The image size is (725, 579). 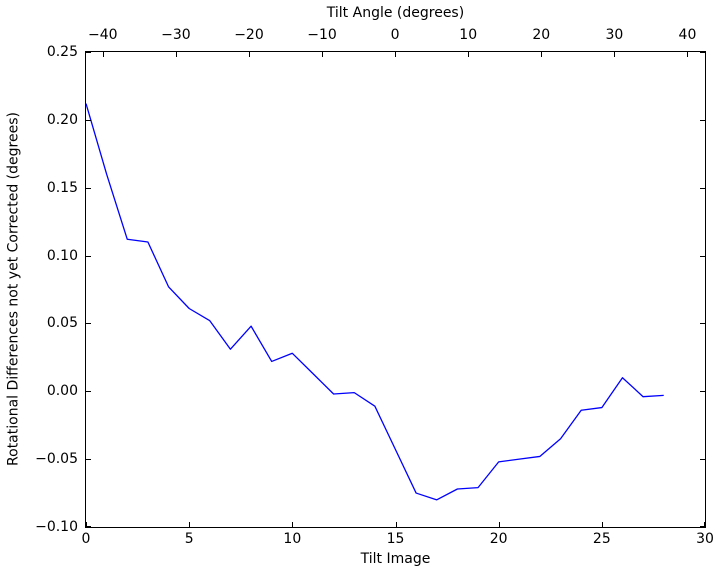 I want to click on y-tick-label: 0.05, so click(x=62, y=323).